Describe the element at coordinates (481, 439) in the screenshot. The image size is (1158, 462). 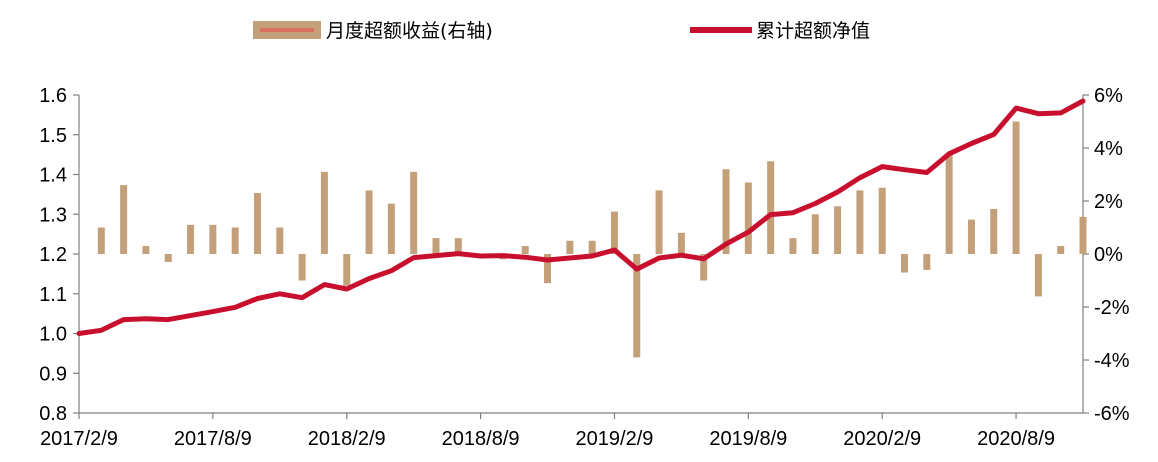
I see `x-axis-tick-label: 2018/8/9` at that location.